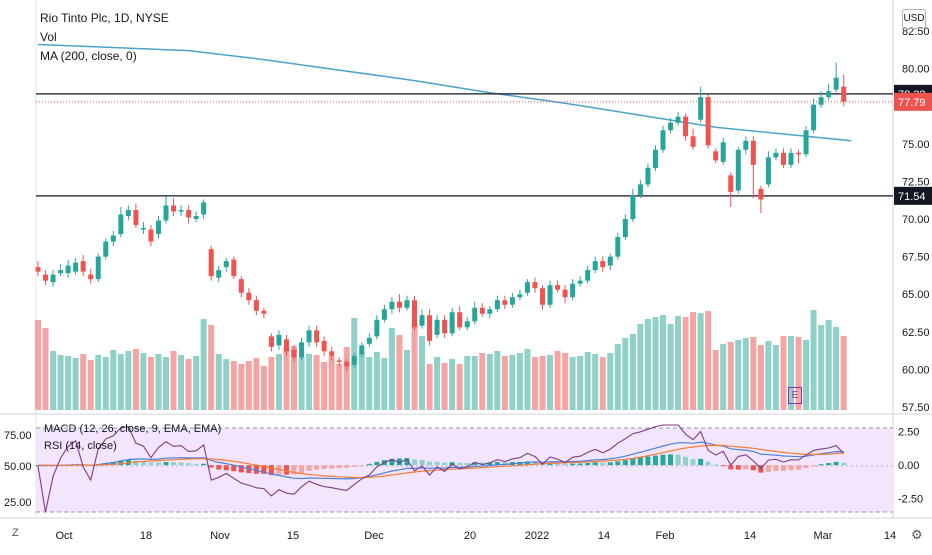  Describe the element at coordinates (916, 333) in the screenshot. I see `price-tick-label: 62.50` at that location.